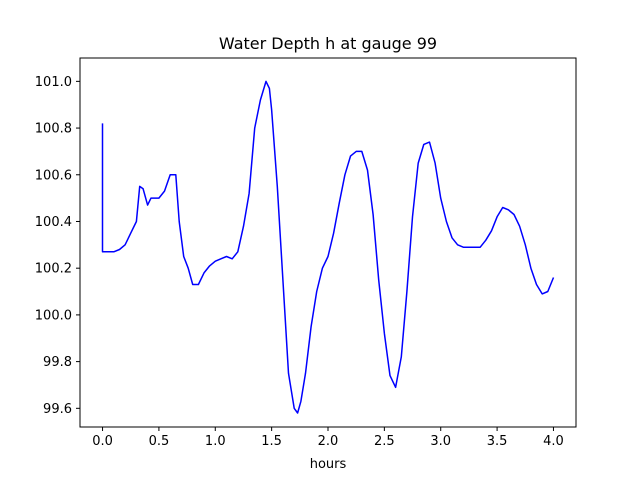 This screenshot has width=640, height=484. I want to click on y-tick-label: 100.8, so click(53, 129).